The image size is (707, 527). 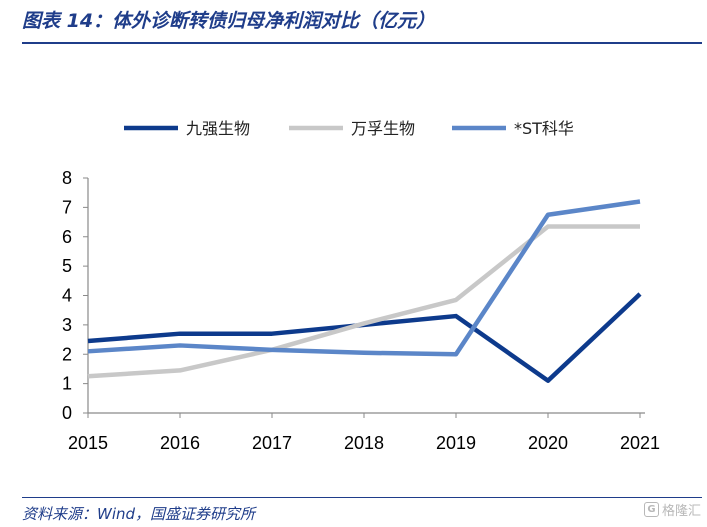 What do you see at coordinates (67, 207) in the screenshot?
I see `y-tick-label: 7` at bounding box center [67, 207].